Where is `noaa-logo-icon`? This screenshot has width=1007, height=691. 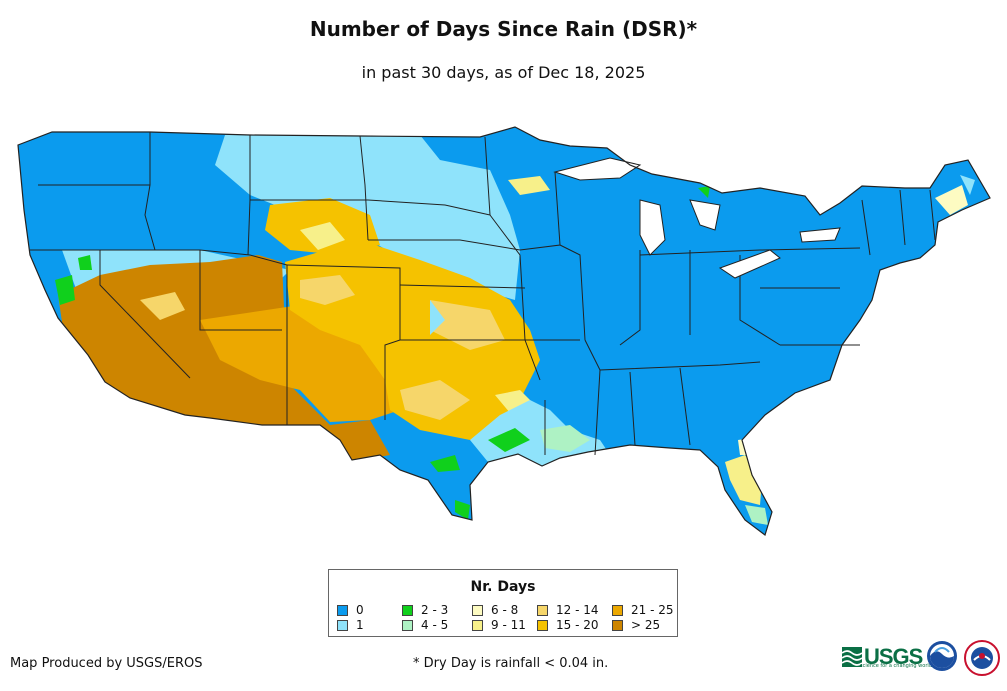 noaa-logo-icon is located at coordinates (942, 656).